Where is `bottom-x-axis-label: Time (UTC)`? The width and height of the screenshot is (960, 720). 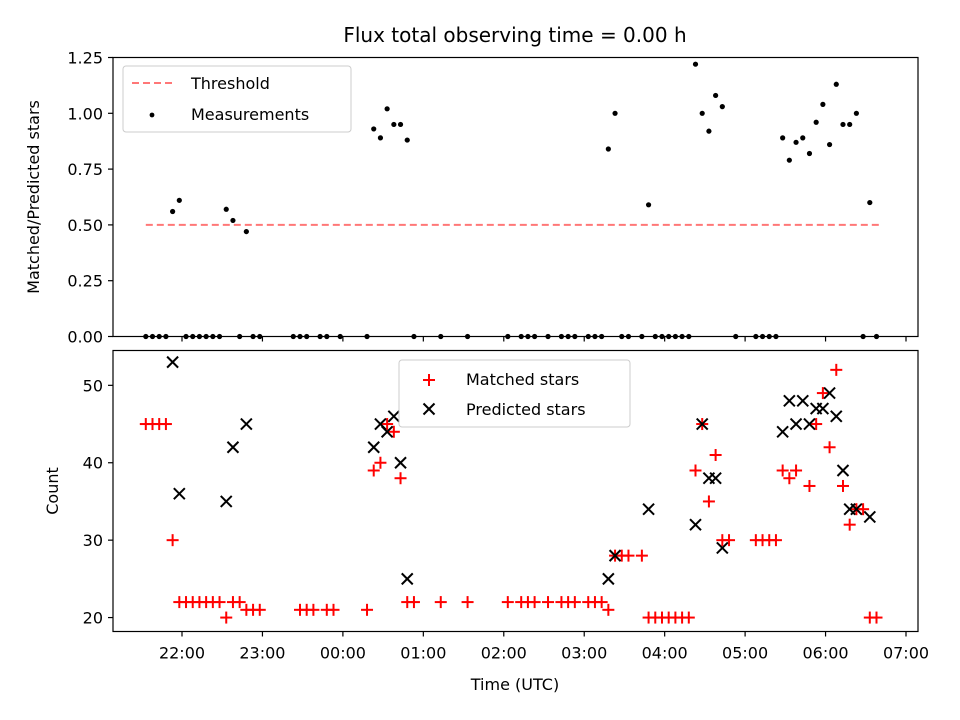 bottom-x-axis-label: Time (UTC) is located at coordinates (514, 684).